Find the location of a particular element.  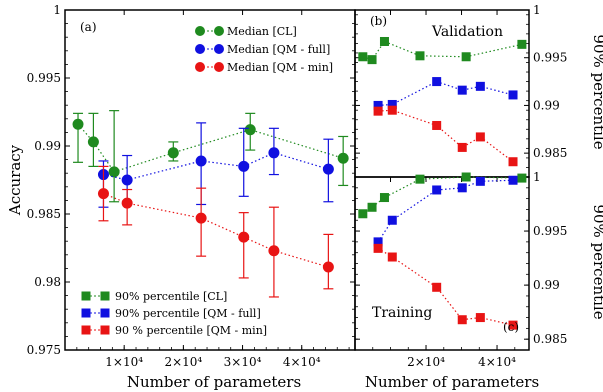

xtick-label-0-1: 2×10⁴ is located at coordinates (183, 362).